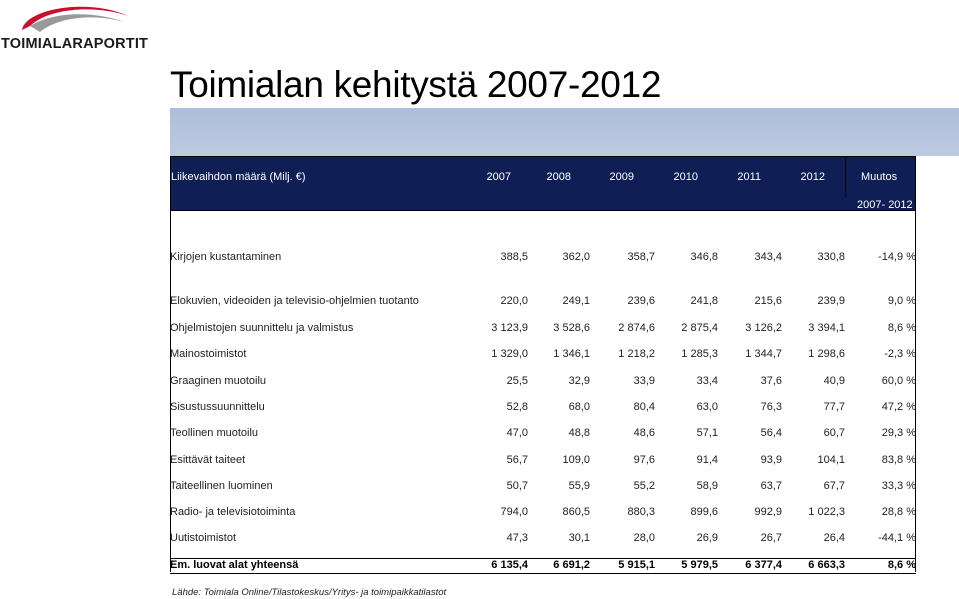 The image size is (959, 599). What do you see at coordinates (763, 354) in the screenshot?
I see `row-value-2011: 1 344,7` at bounding box center [763, 354].